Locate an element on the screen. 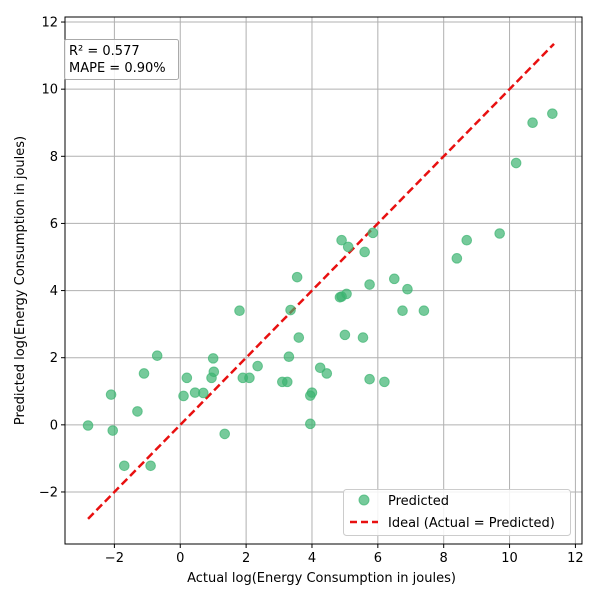 This screenshot has width=600, height=600. x-tick-label: 12 is located at coordinates (575, 558).